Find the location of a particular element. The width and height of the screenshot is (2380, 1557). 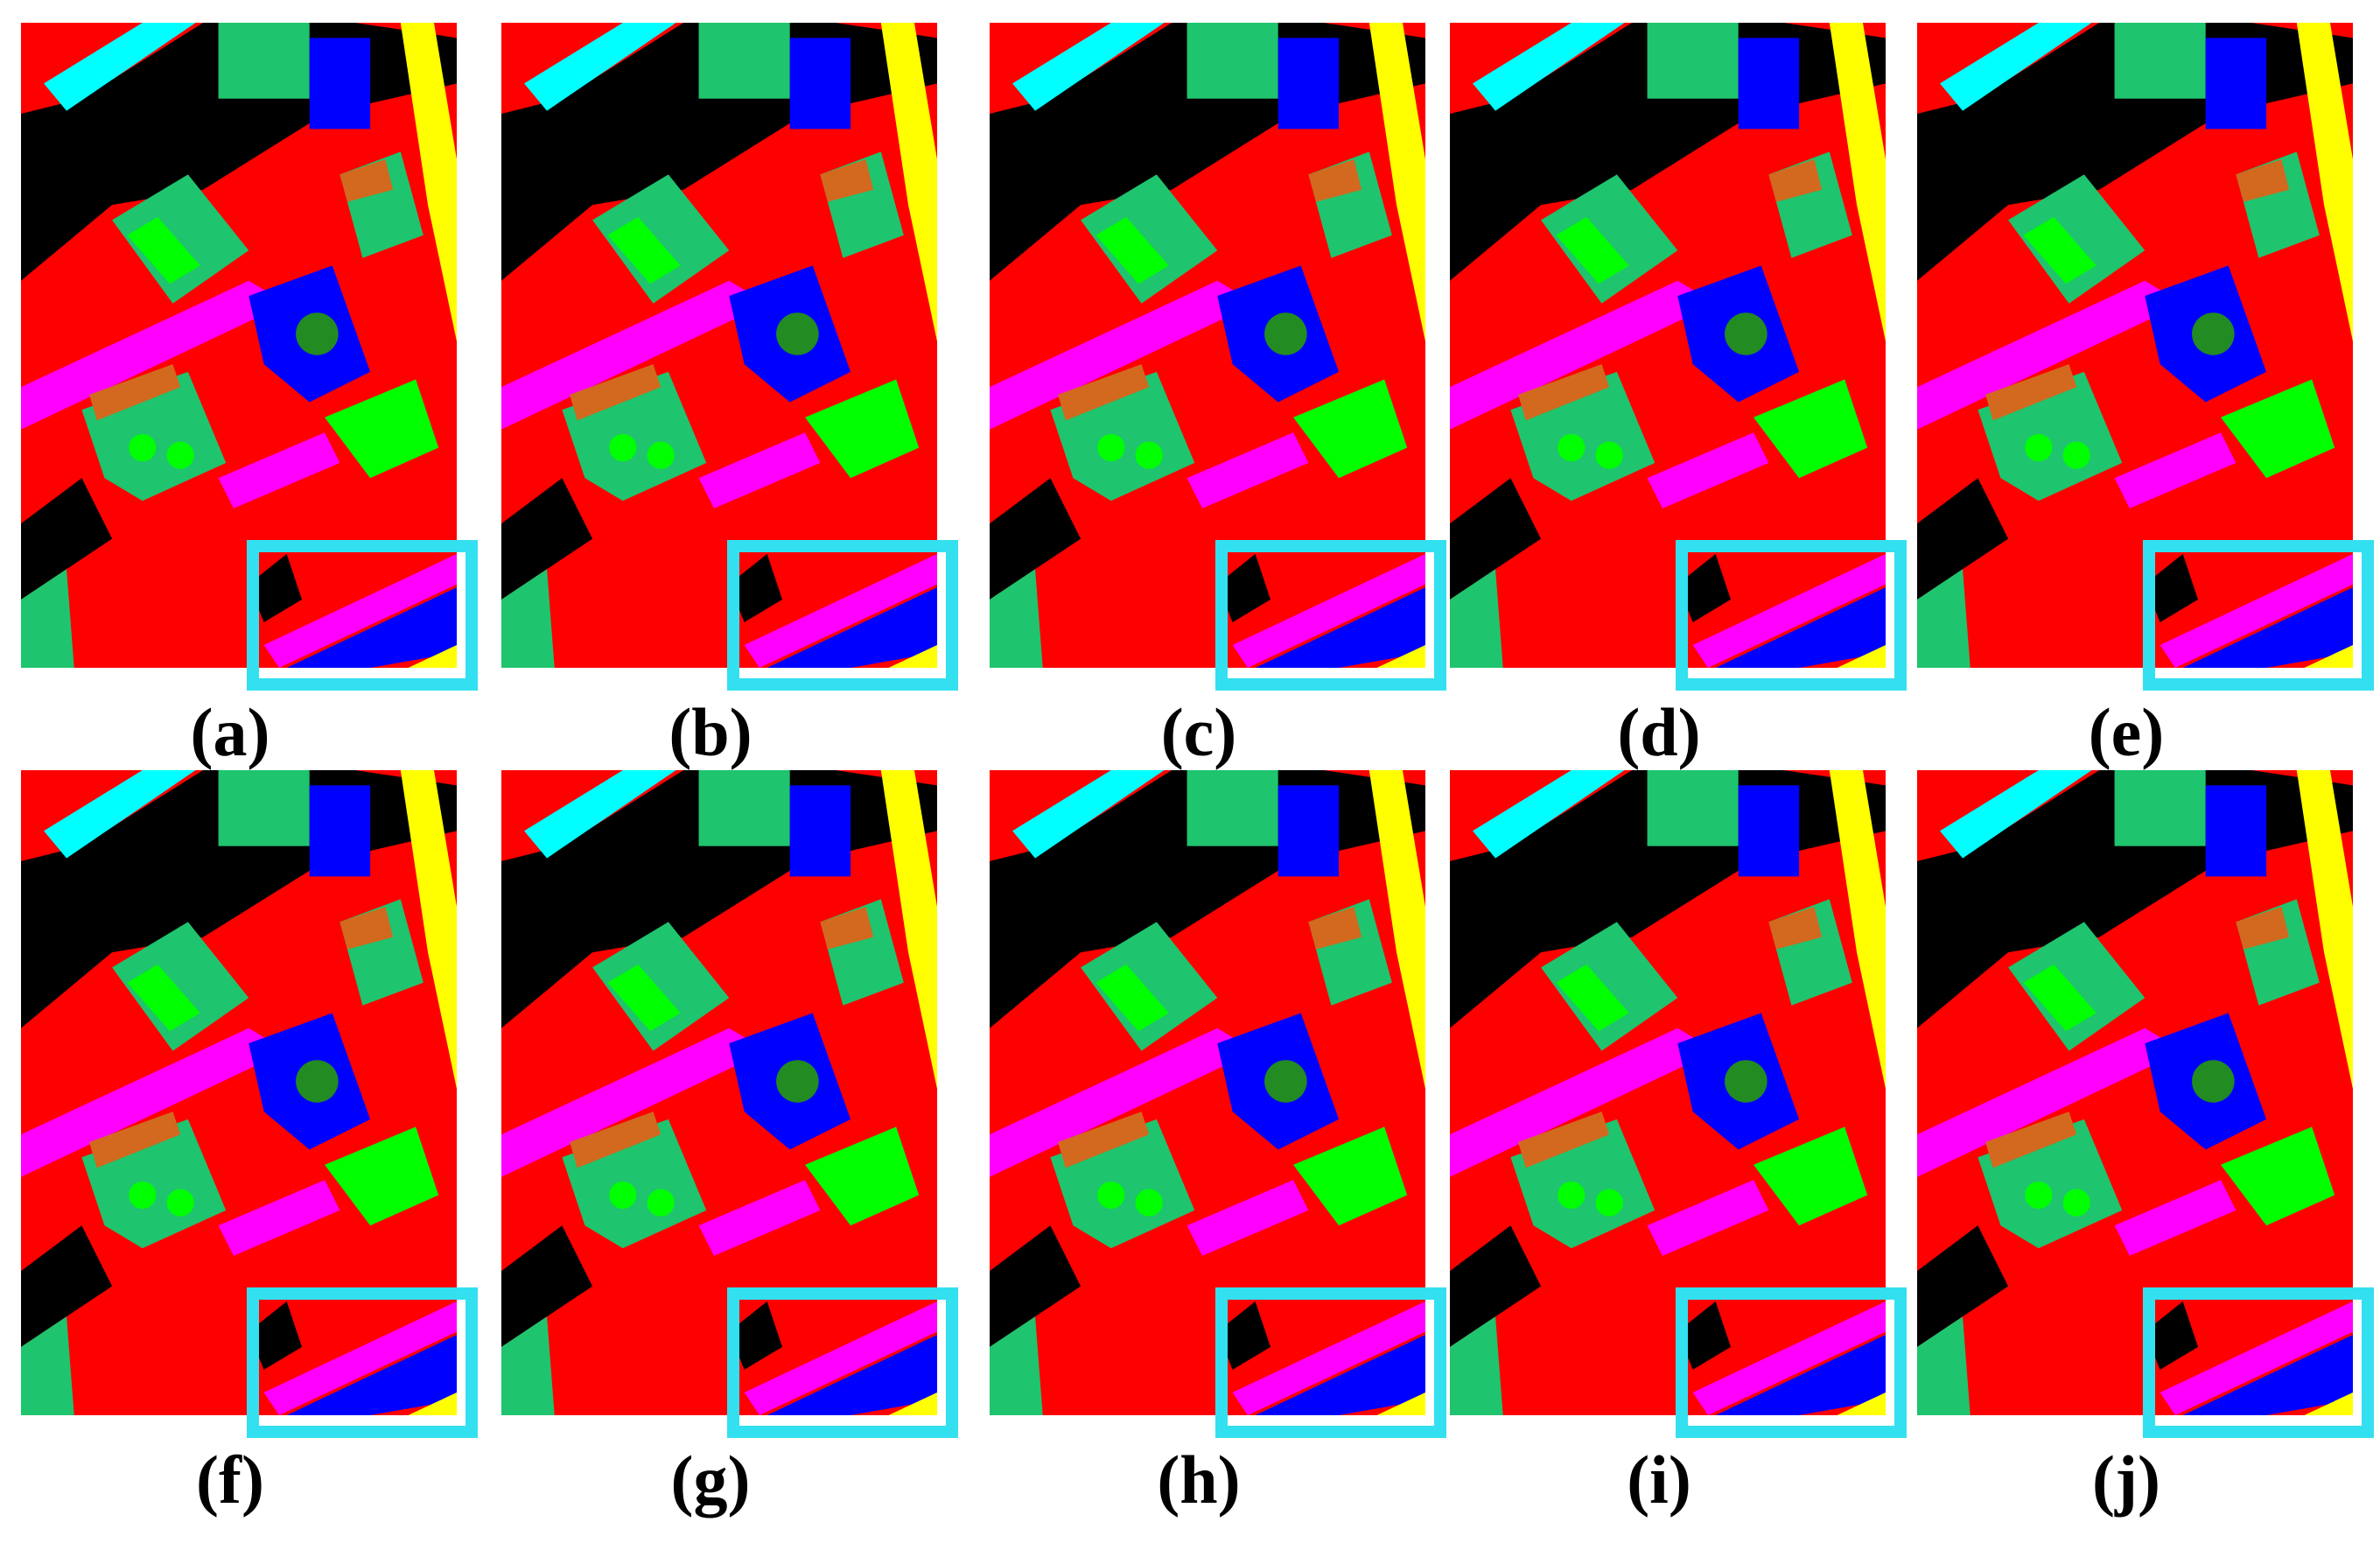

panel-label: (d) is located at coordinates (1658, 732).